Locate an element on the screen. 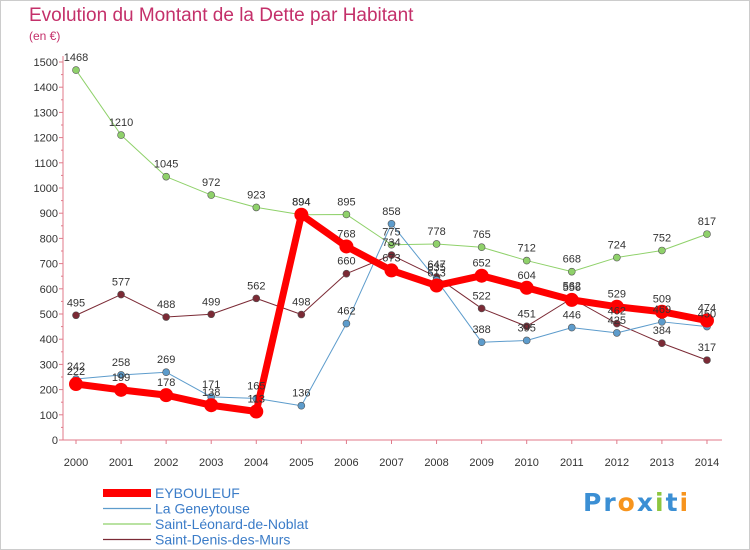  y-tick-label: 800 is located at coordinates (49, 239).